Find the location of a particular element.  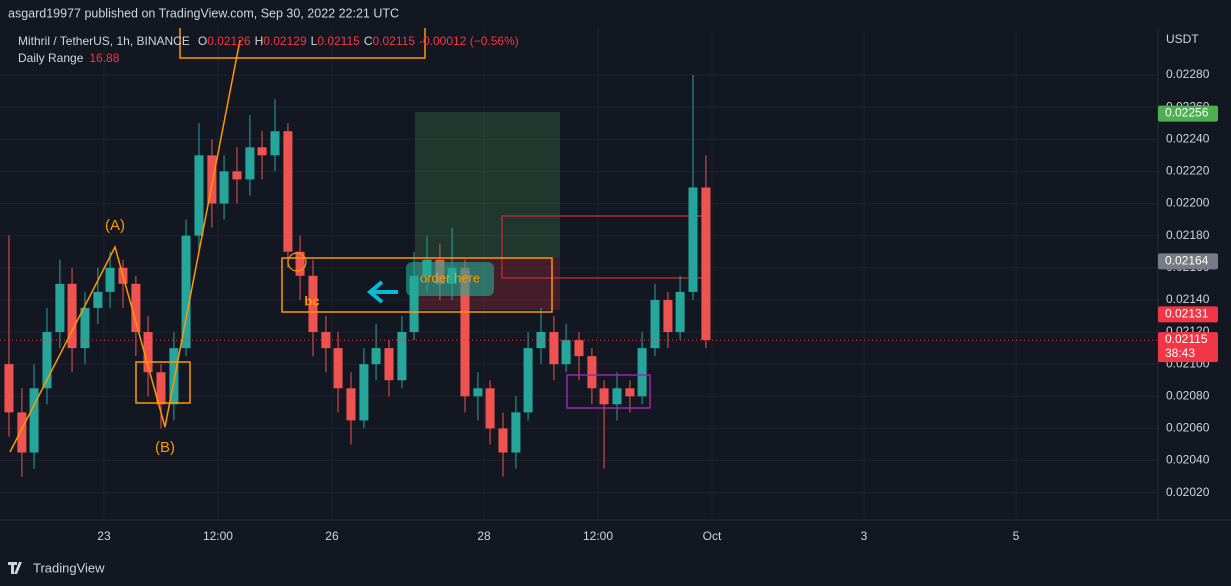

ohlc-value: 0.02129 is located at coordinates (285, 41).